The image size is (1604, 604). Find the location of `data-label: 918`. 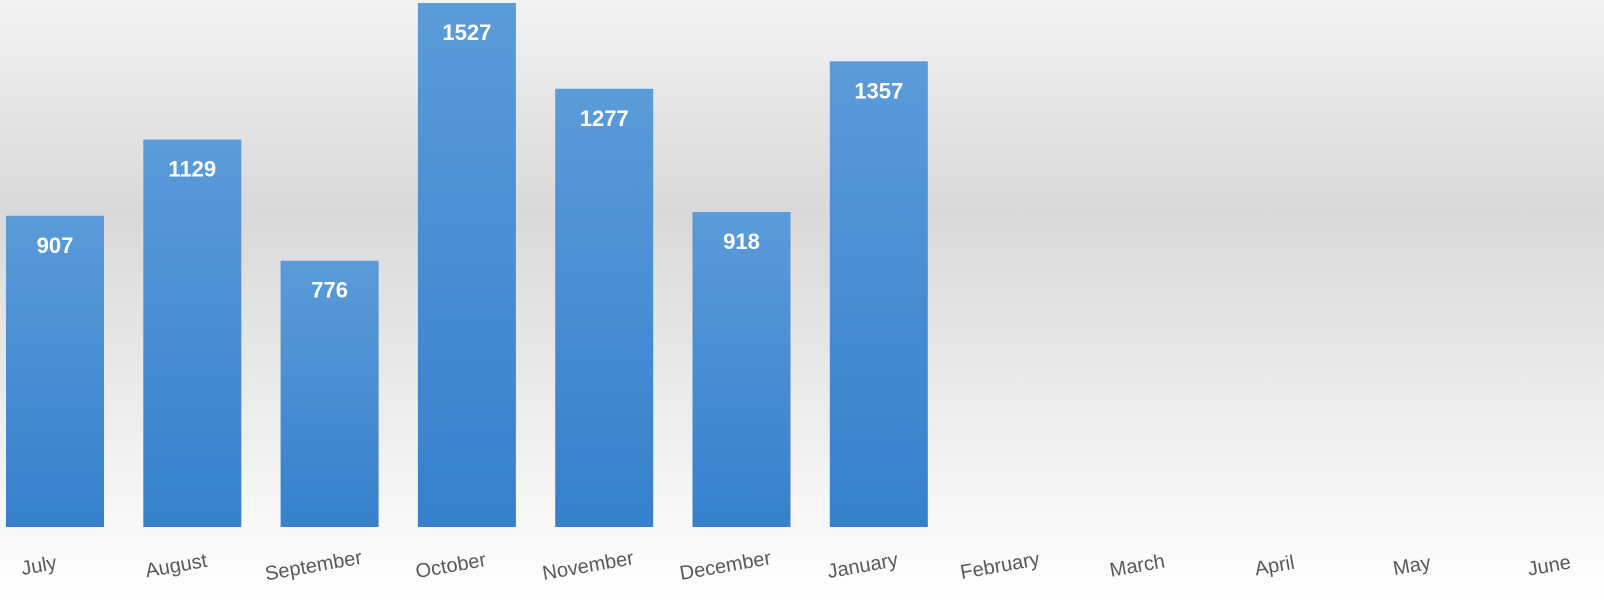

data-label: 918 is located at coordinates (741, 241).